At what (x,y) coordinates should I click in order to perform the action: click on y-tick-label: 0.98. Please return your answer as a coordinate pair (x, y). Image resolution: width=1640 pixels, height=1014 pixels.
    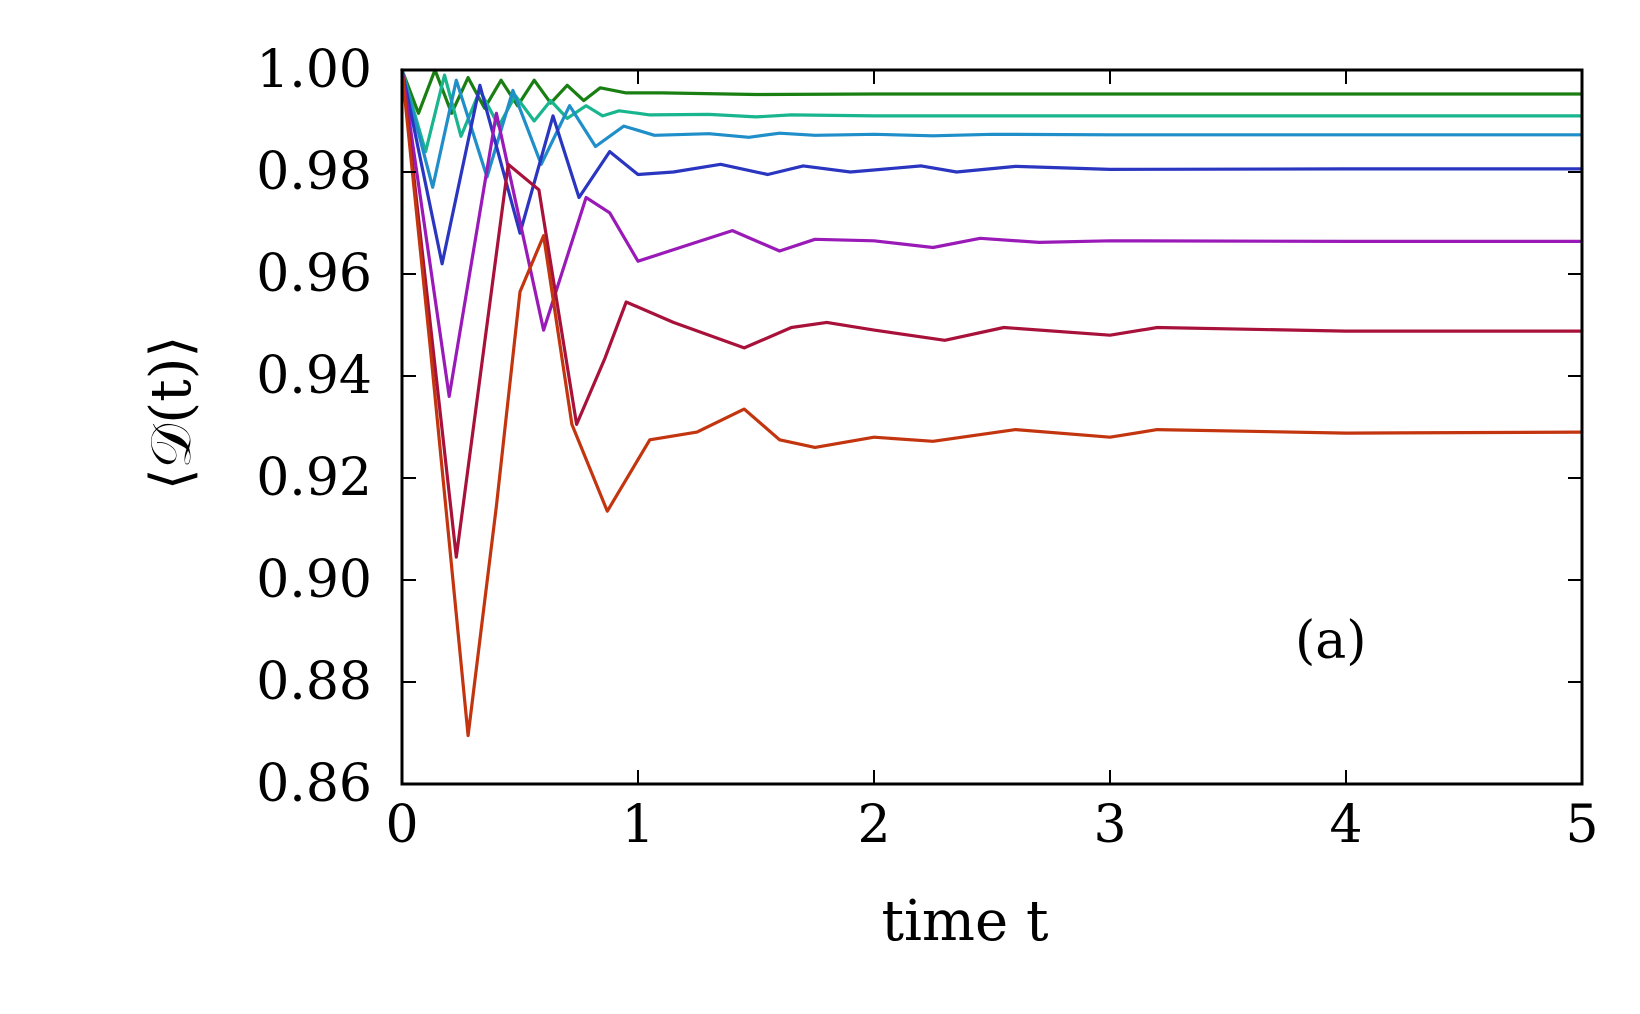
    Looking at the image, I should click on (314, 172).